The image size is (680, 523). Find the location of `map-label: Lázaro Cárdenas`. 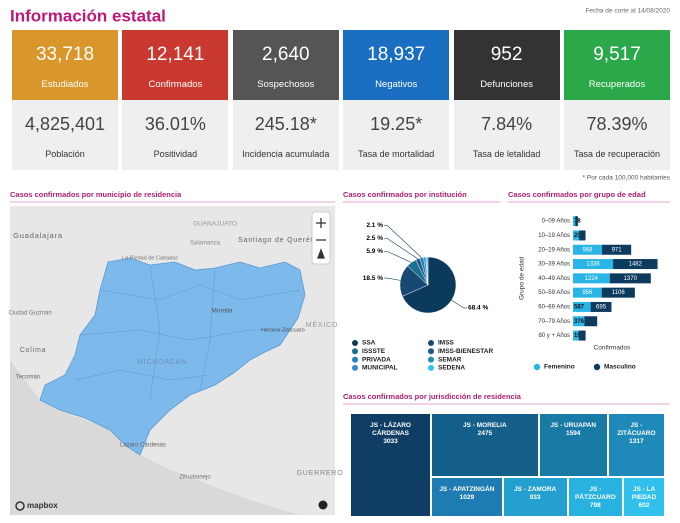

map-label: Lázaro Cárdenas is located at coordinates (143, 446).